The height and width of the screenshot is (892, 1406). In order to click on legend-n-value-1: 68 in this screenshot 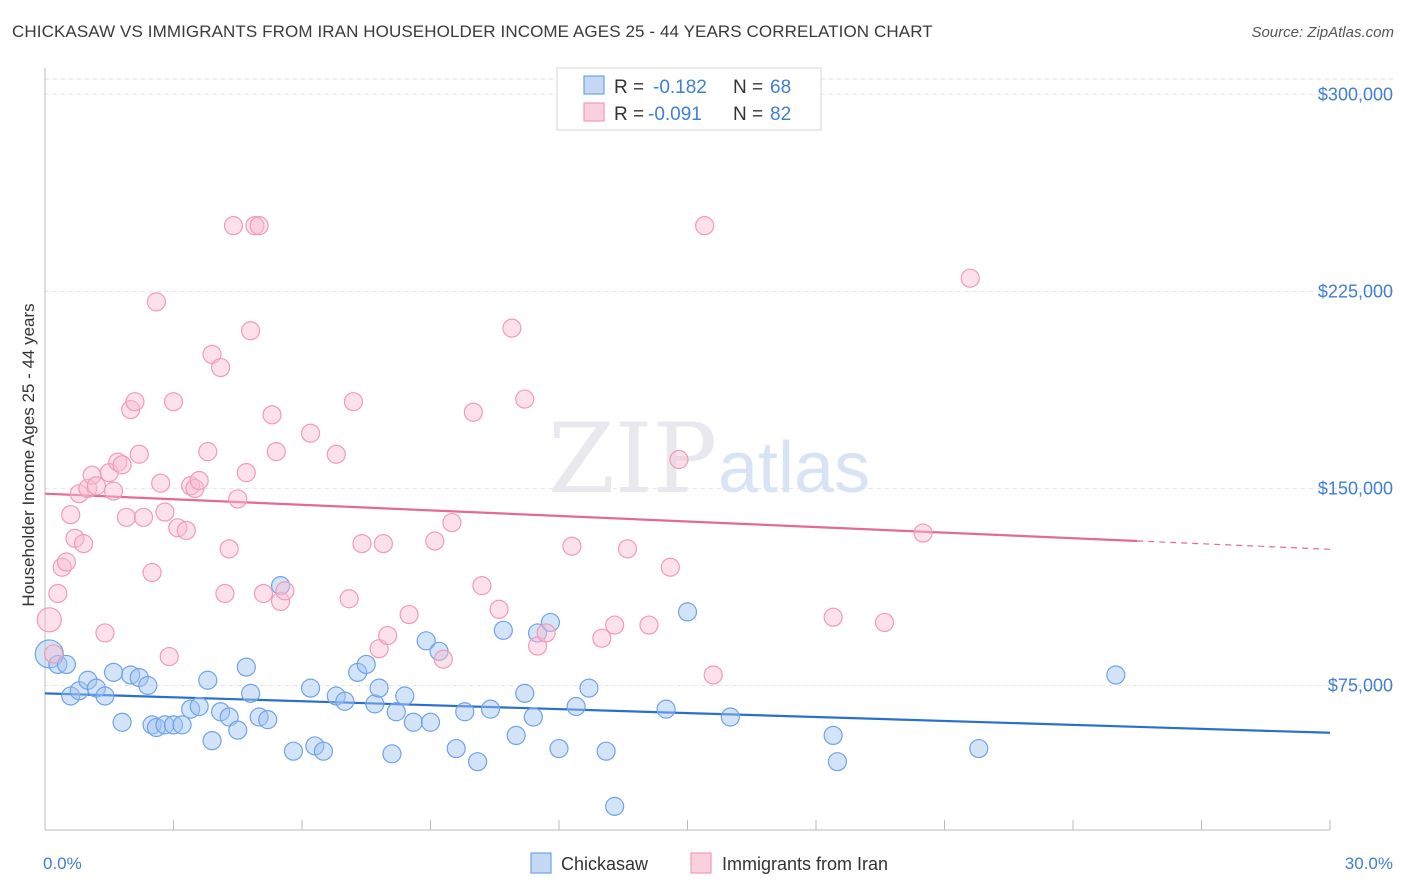, I will do `click(780, 87)`.